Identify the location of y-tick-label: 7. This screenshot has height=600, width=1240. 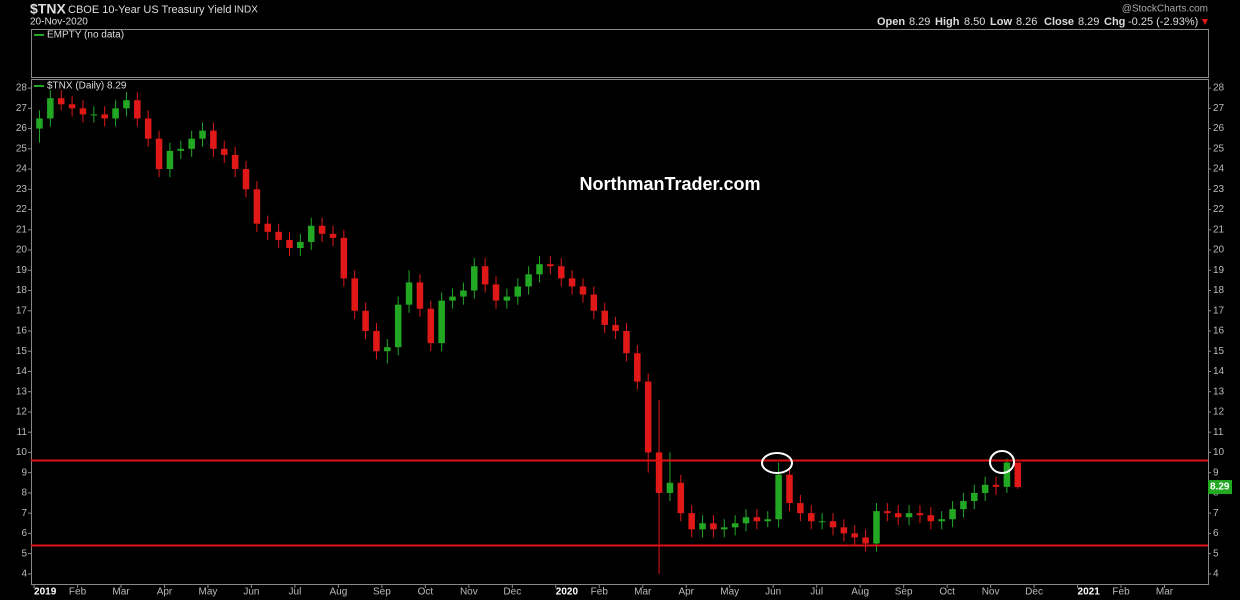
(24, 513).